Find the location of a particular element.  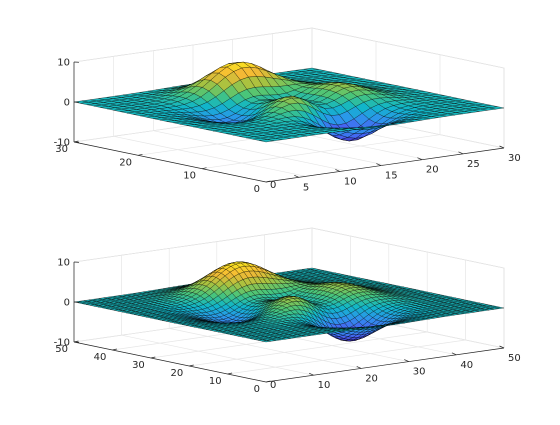

y-tick-label: 50 is located at coordinates (61, 349).